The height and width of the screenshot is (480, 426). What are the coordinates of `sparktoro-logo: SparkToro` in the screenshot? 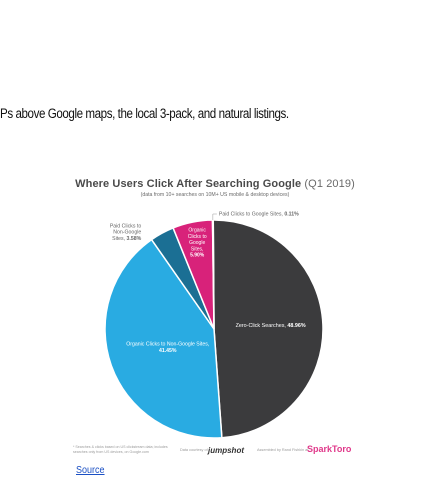 It's located at (329, 449).